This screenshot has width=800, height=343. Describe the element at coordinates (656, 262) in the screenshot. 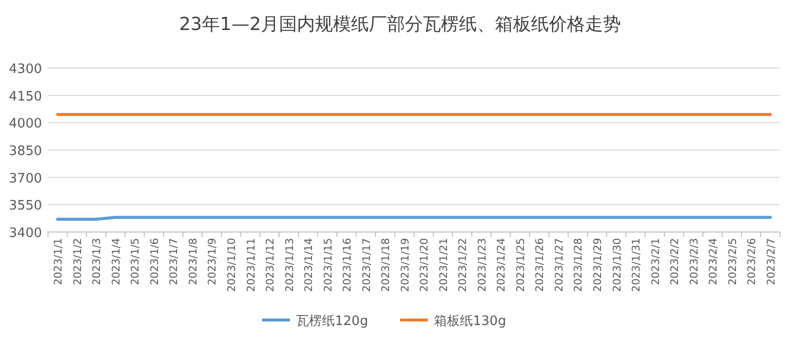

I see `x-tick-label: 2023/2/1` at that location.